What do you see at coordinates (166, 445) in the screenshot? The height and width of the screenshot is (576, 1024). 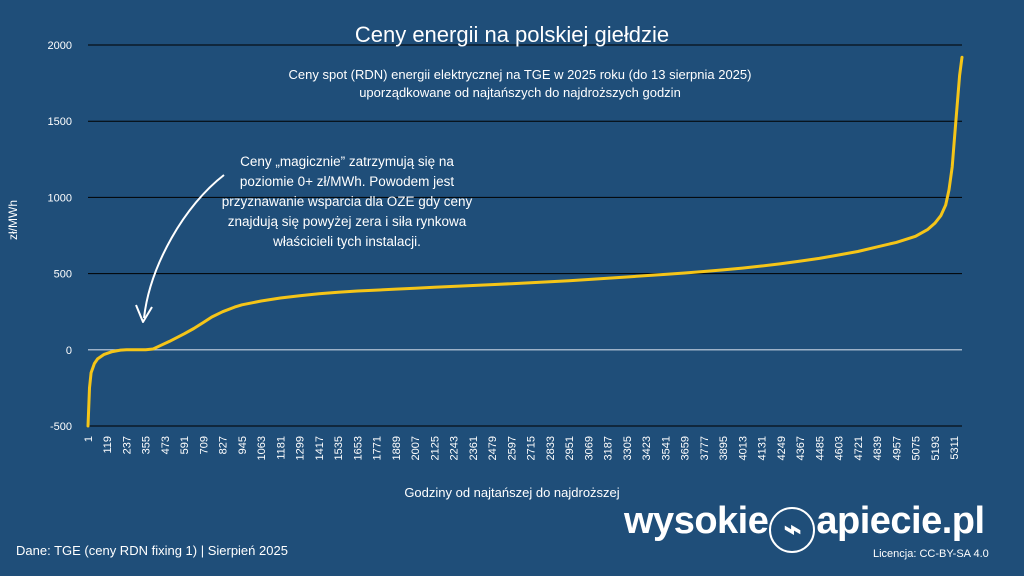 I see `x-tick-label: 473` at bounding box center [166, 445].